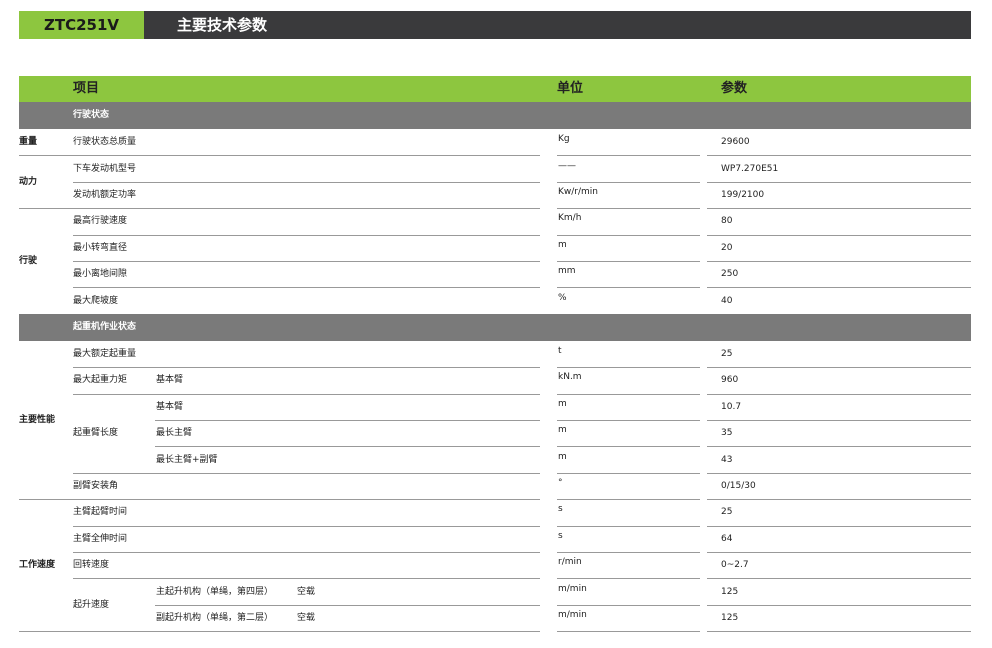  What do you see at coordinates (96, 433) in the screenshot?
I see `item: 起重臂长度` at bounding box center [96, 433].